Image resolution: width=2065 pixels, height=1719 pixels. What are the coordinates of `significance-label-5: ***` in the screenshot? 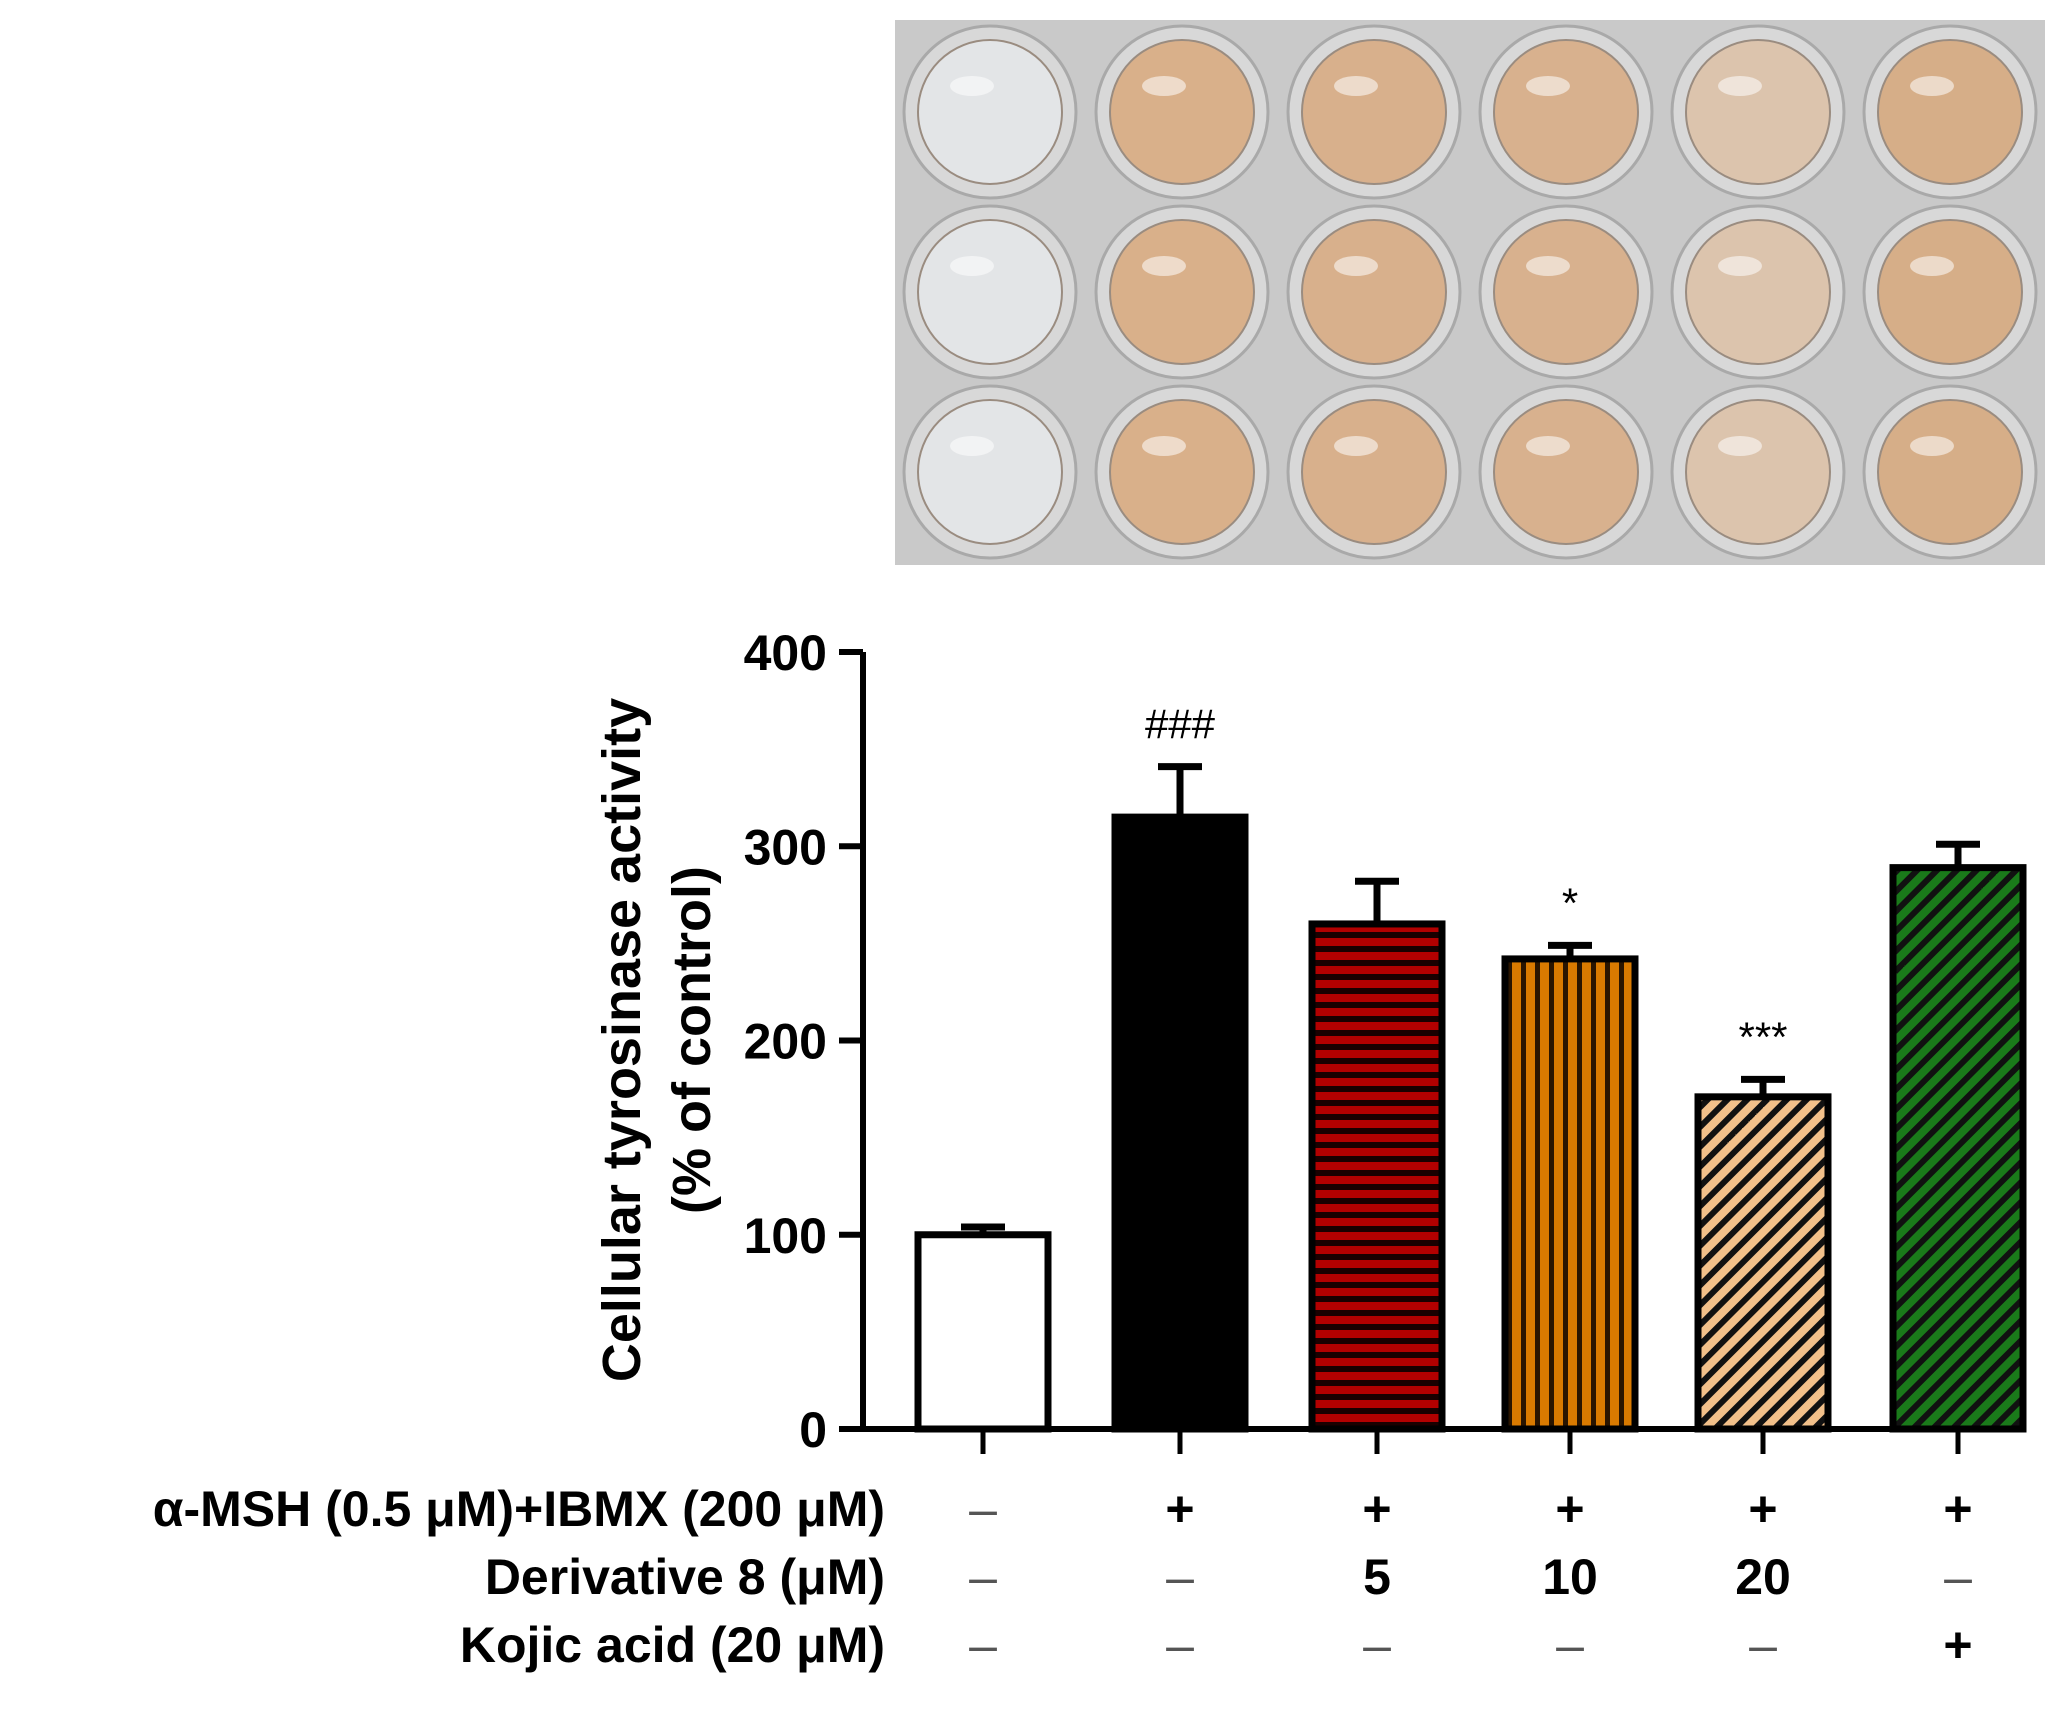 It's located at (1762, 1036).